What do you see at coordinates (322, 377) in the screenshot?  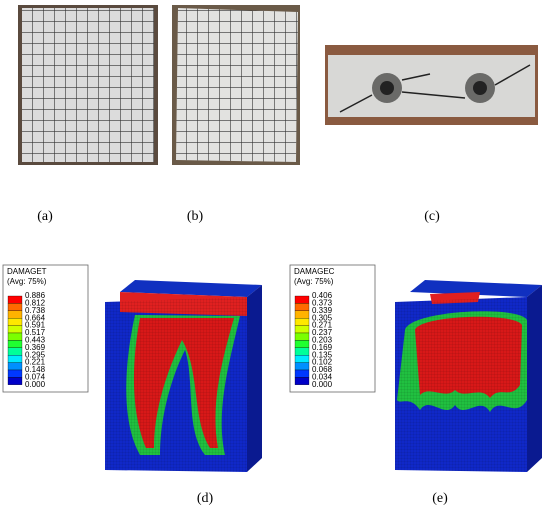 I see `legend-value: 0.034` at bounding box center [322, 377].